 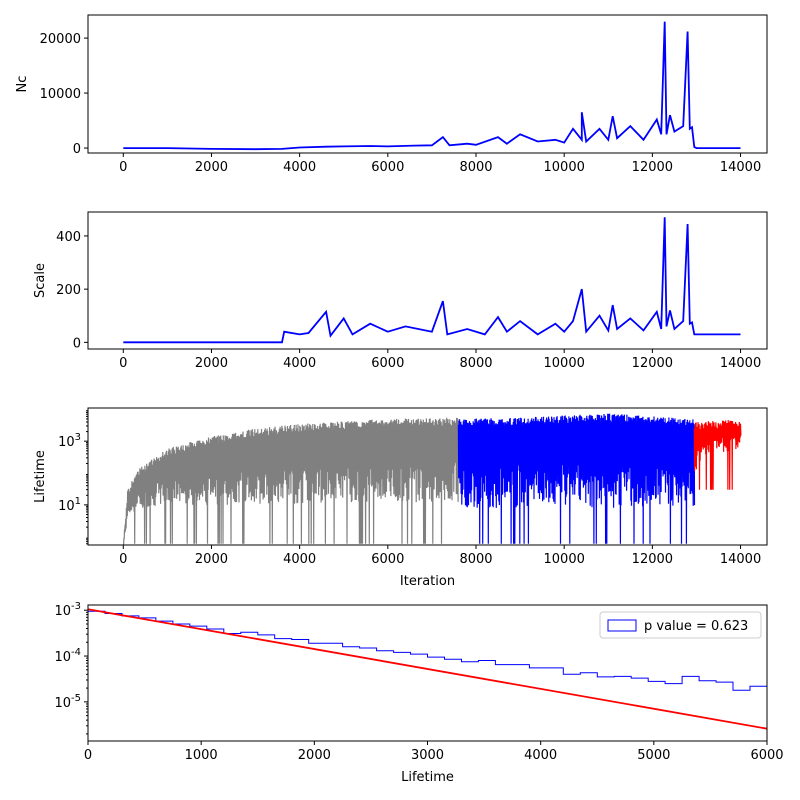 I want to click on histogram-steps, so click(x=427, y=675).